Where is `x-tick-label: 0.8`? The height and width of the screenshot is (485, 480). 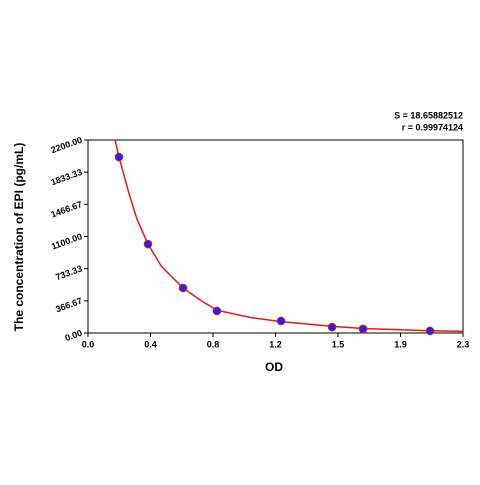 x-tick-label: 0.8 is located at coordinates (213, 344).